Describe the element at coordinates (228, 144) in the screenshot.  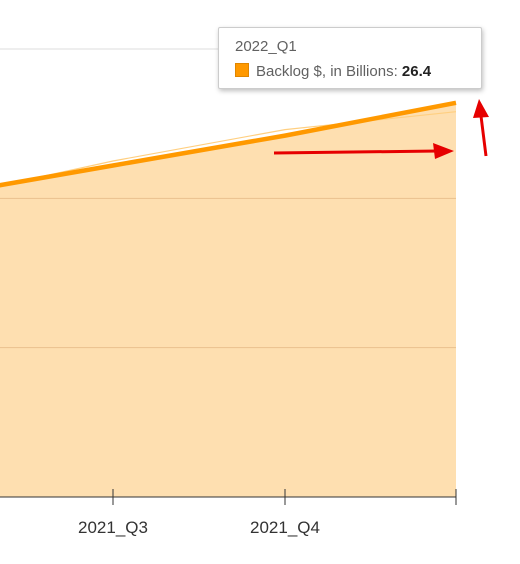
I see `backlog-series-line` at that location.